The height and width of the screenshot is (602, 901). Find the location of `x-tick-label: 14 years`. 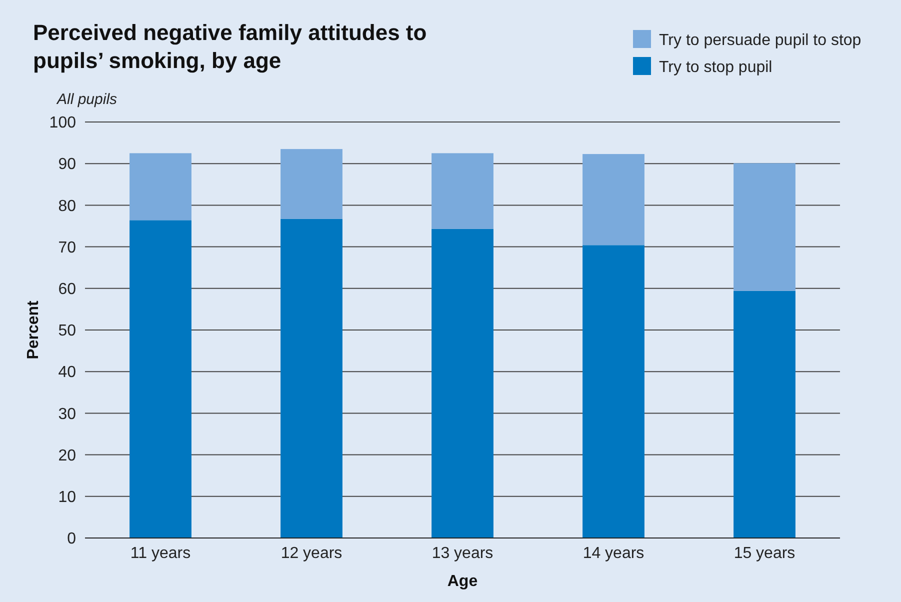

x-tick-label: 14 years is located at coordinates (613, 553).